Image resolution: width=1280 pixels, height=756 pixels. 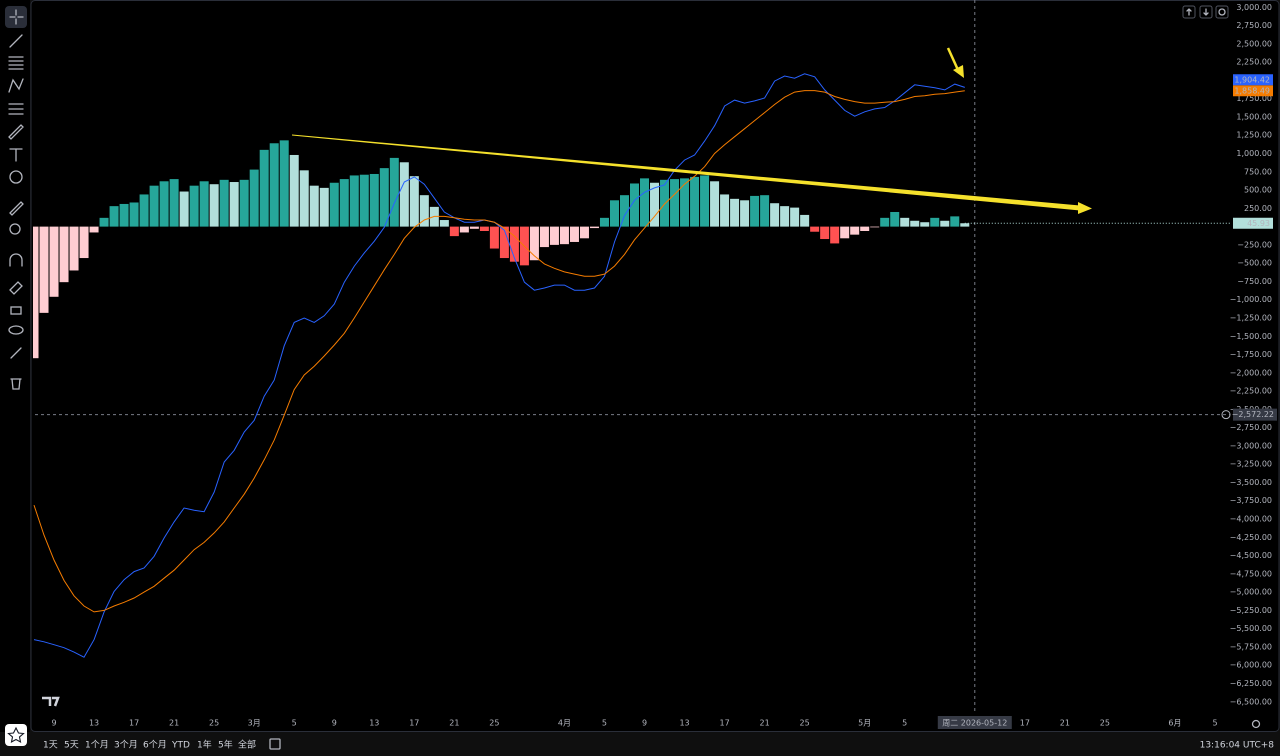 I want to click on date-range-button, so click(x=275, y=744).